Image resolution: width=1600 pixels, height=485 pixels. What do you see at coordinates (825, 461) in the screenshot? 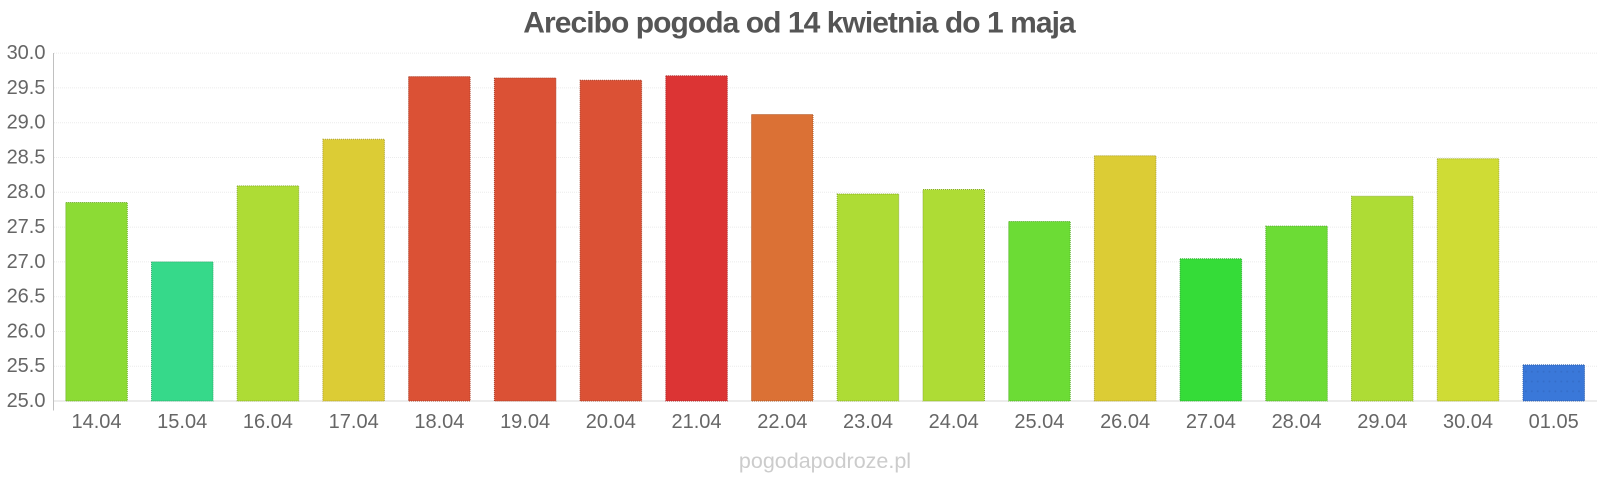
I see `svg-text: pogodapodroze.pl` at bounding box center [825, 461].